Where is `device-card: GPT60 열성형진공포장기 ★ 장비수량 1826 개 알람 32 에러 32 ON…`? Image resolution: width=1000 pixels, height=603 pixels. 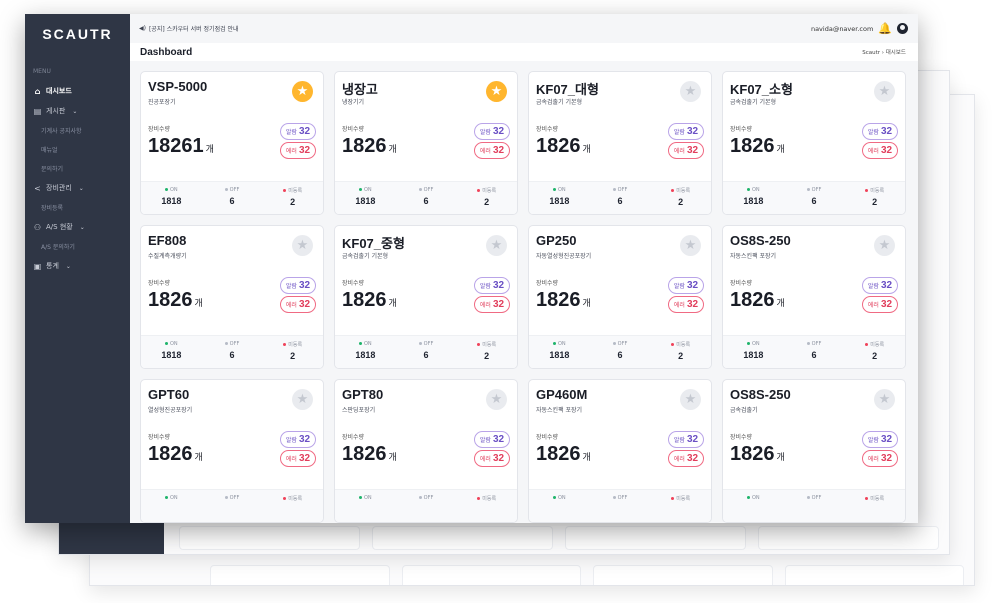
device-card: GPT60 열성형진공포장기 ★ 장비수량 1826 개 알람 32 에러 32 ON… is located at coordinates (232, 451).